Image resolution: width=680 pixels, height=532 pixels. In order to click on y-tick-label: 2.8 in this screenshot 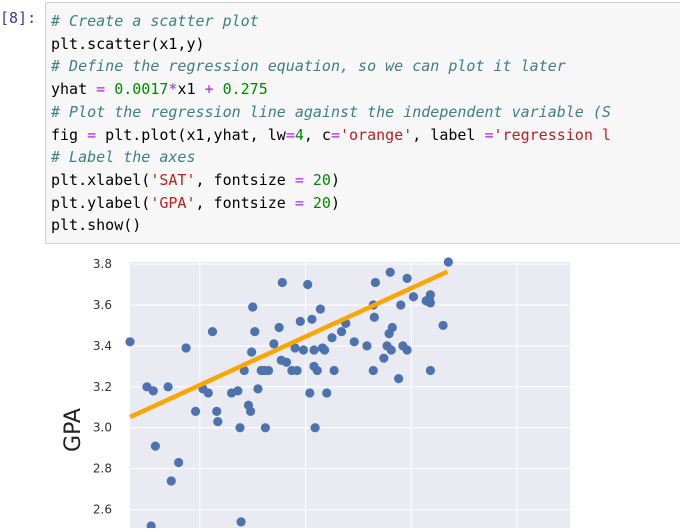, I will do `click(102, 469)`.